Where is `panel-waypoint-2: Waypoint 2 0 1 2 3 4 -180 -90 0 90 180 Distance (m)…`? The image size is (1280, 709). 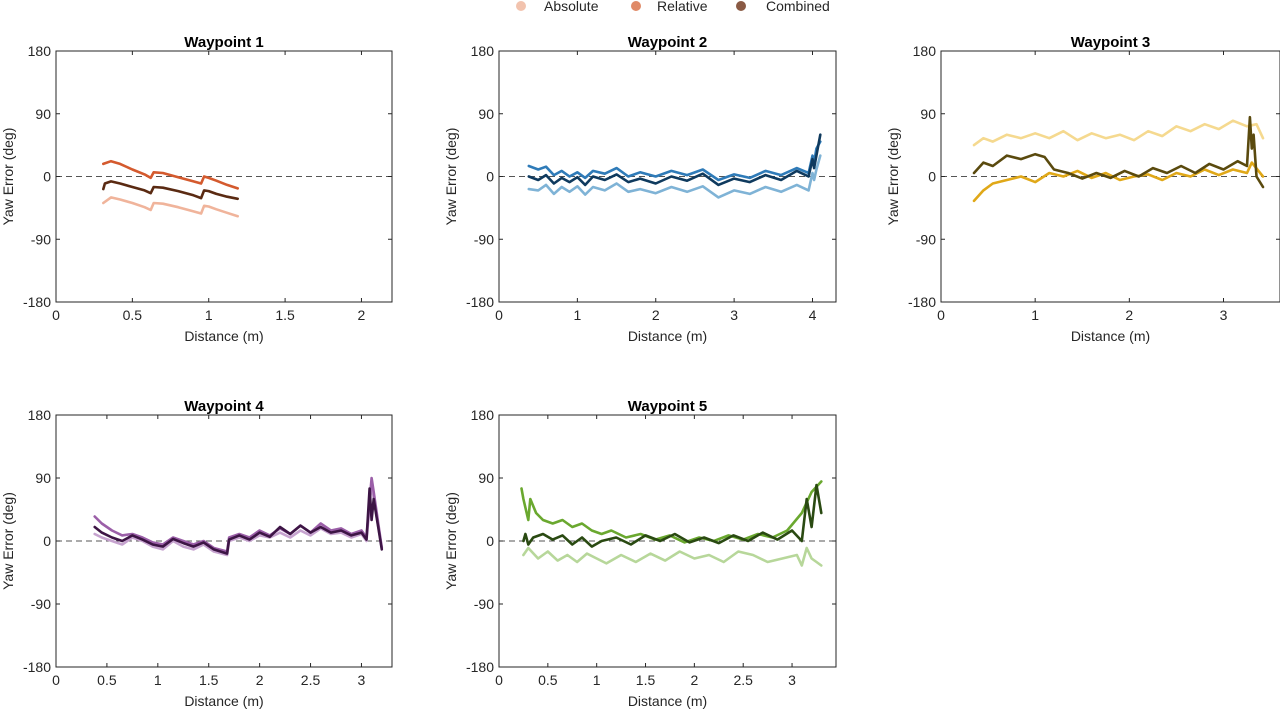 panel-waypoint-2: Waypoint 2 0 1 2 3 4 -180 -90 0 90 180 Distance (m)… is located at coordinates (640, 189).